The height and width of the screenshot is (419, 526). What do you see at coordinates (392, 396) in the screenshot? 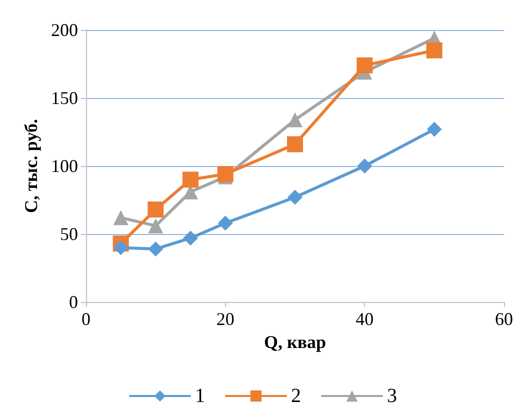
I see `legend-label: 3` at bounding box center [392, 396].